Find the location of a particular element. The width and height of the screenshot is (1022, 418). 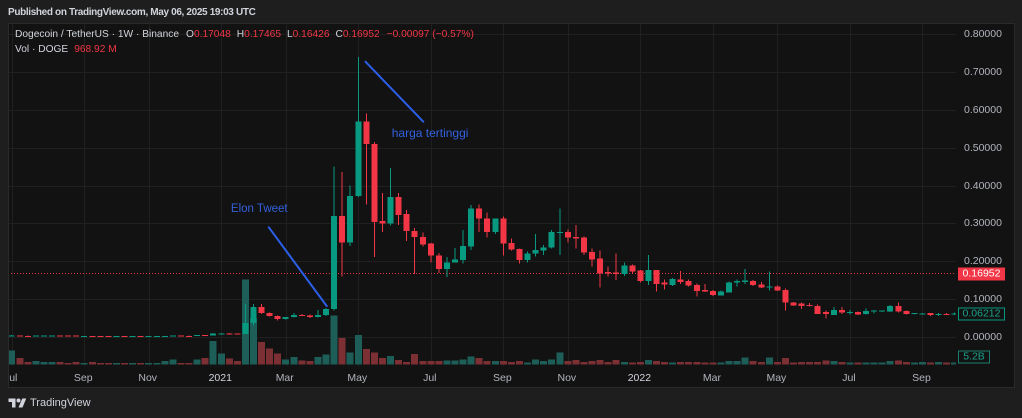

time-tick-label: Jul is located at coordinates (430, 378).